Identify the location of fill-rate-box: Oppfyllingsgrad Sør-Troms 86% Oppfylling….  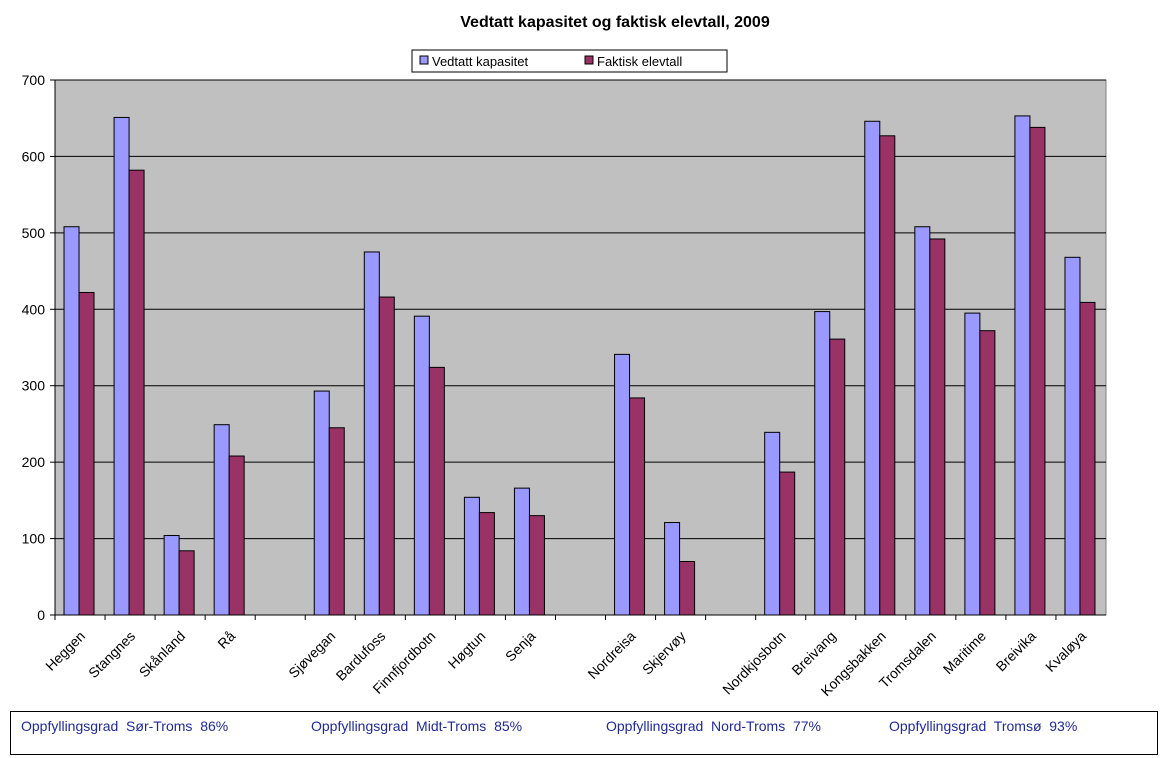
(584, 733).